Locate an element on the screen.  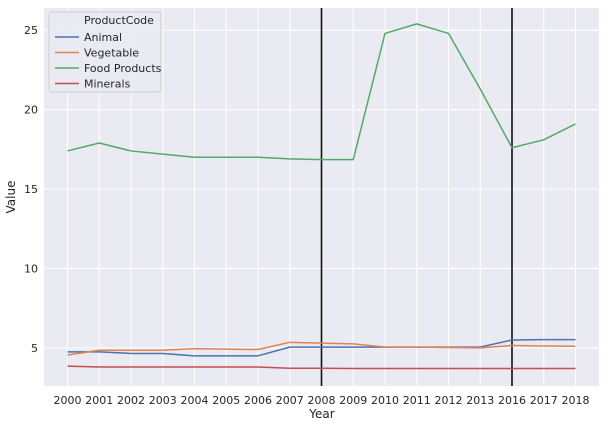
x-tick-label: 2008 is located at coordinates (322, 400).